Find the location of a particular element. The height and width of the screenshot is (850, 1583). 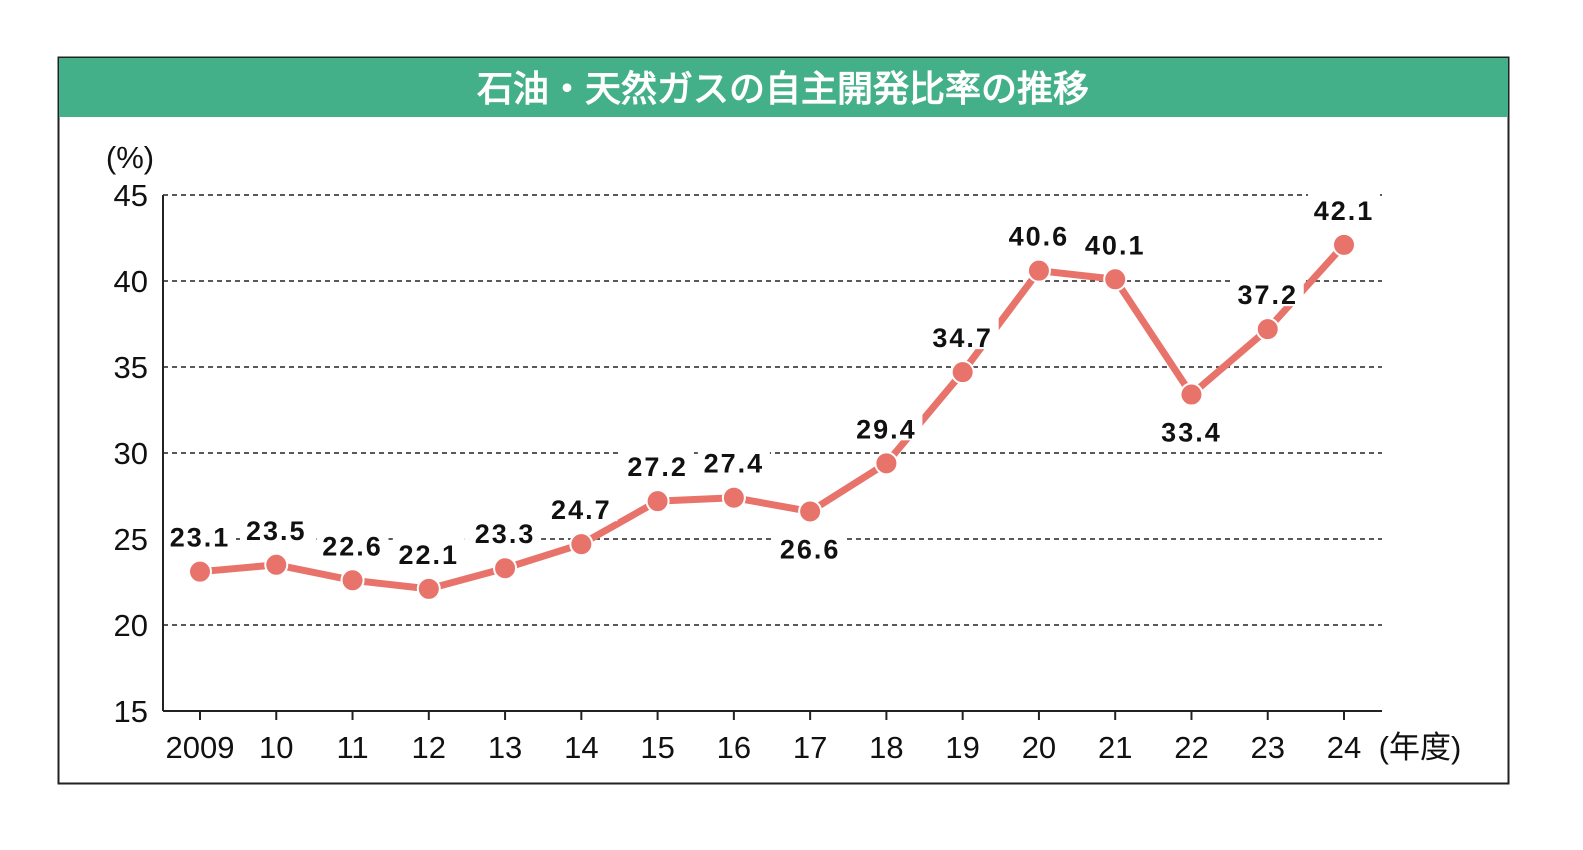

y-tick-label: 30 is located at coordinates (131, 453).